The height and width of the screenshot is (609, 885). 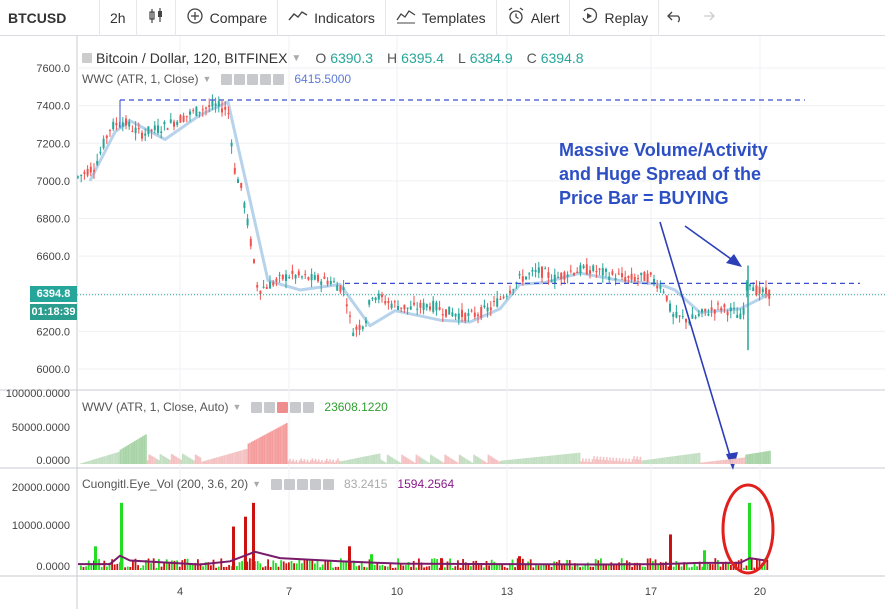 I want to click on indicators-label: Indicators, so click(x=344, y=17).